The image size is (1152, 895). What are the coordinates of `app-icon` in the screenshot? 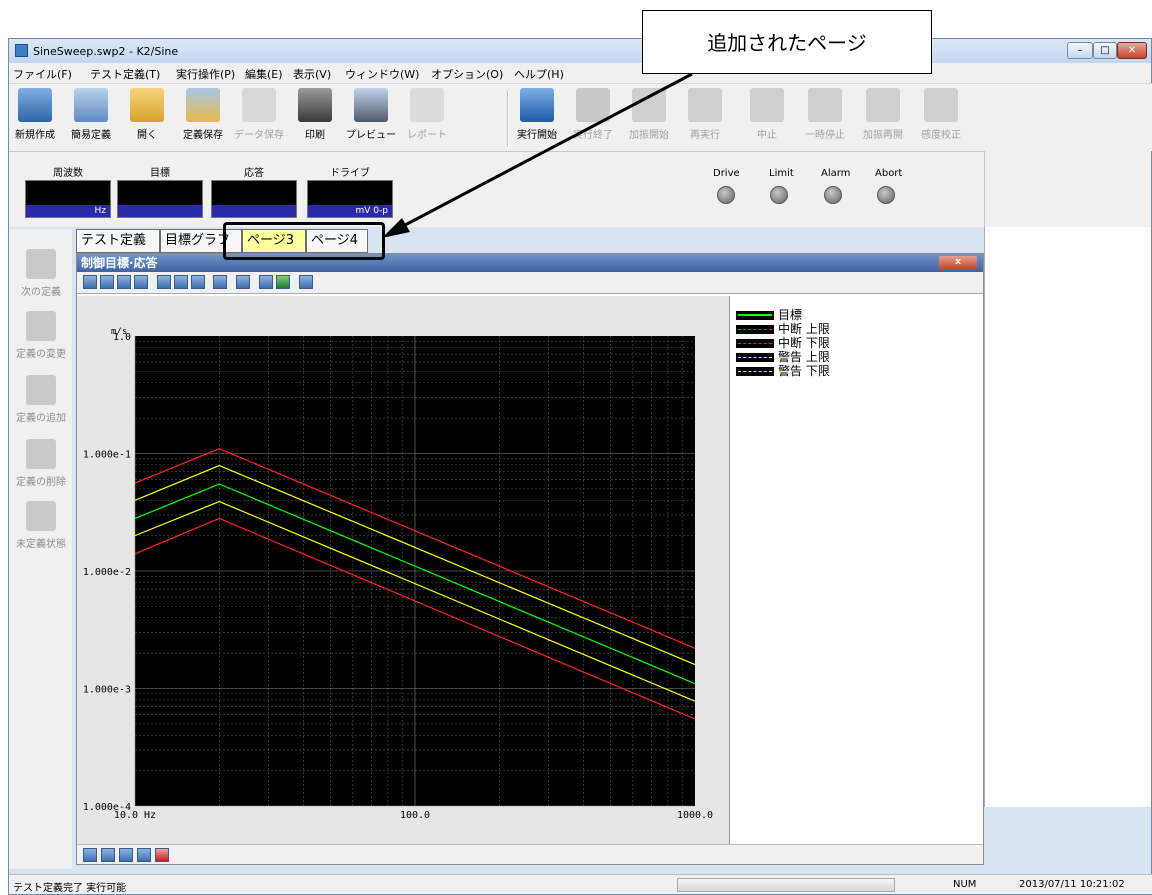 It's located at (21, 50).